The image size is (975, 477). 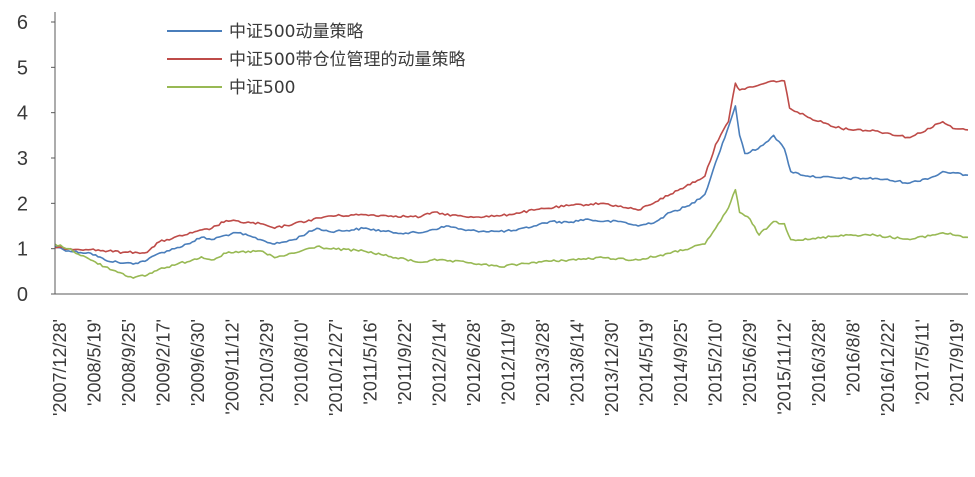 I want to click on x-tick-label: '2016/12/22', so click(x=888, y=367).